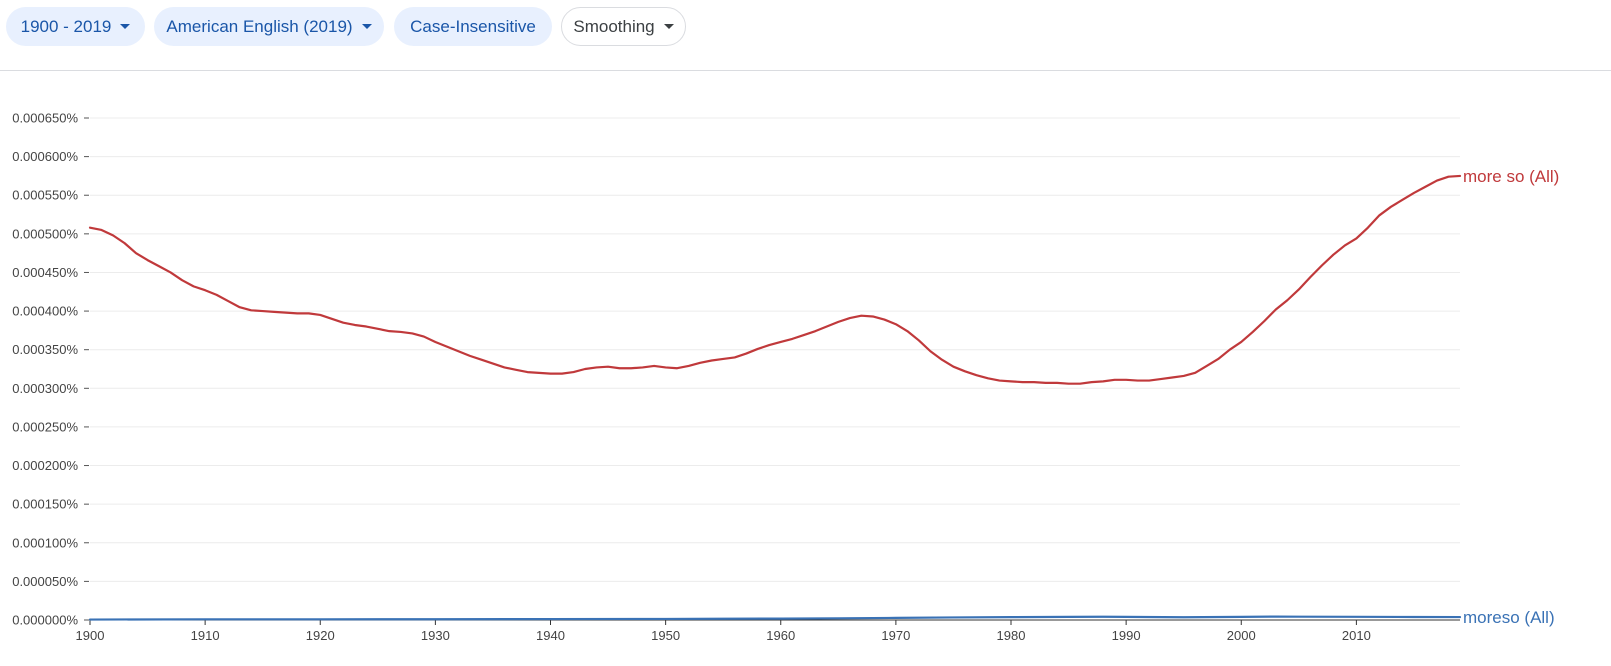  I want to click on y-tick-label: 0.000450%, so click(45, 272).